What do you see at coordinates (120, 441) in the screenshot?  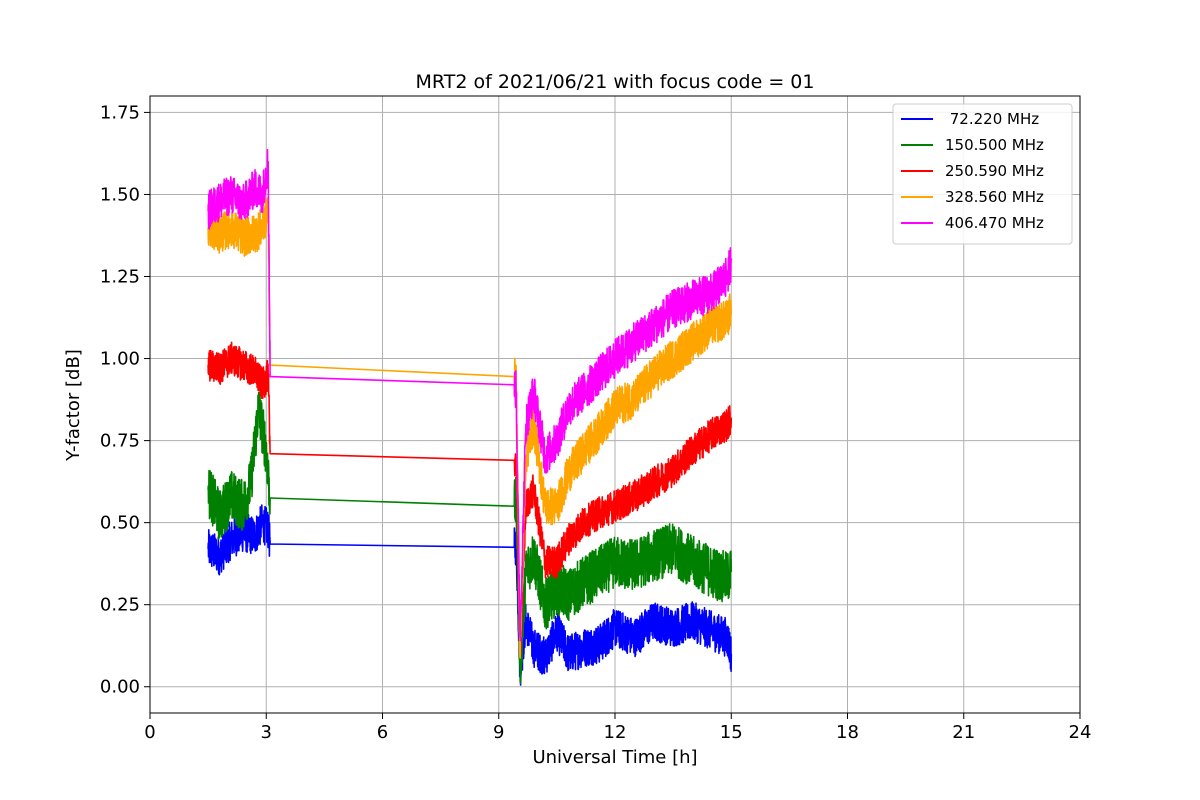 I see `y-tick-label: 0.75` at bounding box center [120, 441].